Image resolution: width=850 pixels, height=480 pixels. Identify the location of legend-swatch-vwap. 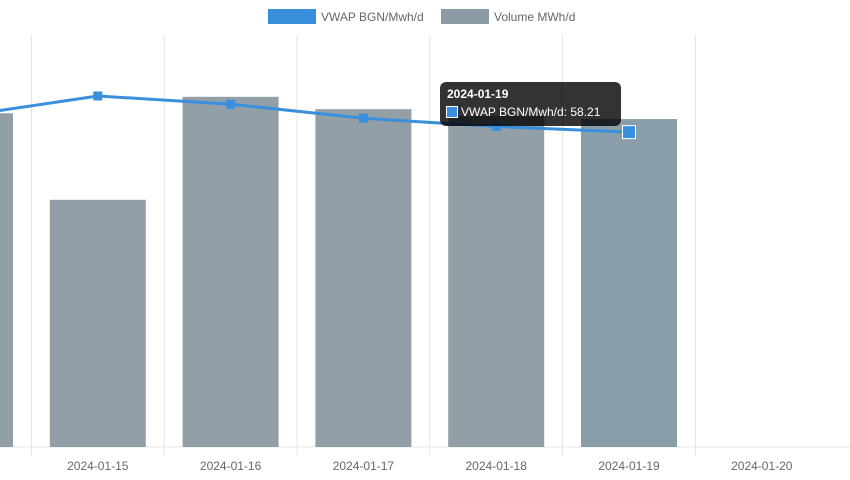
(292, 16).